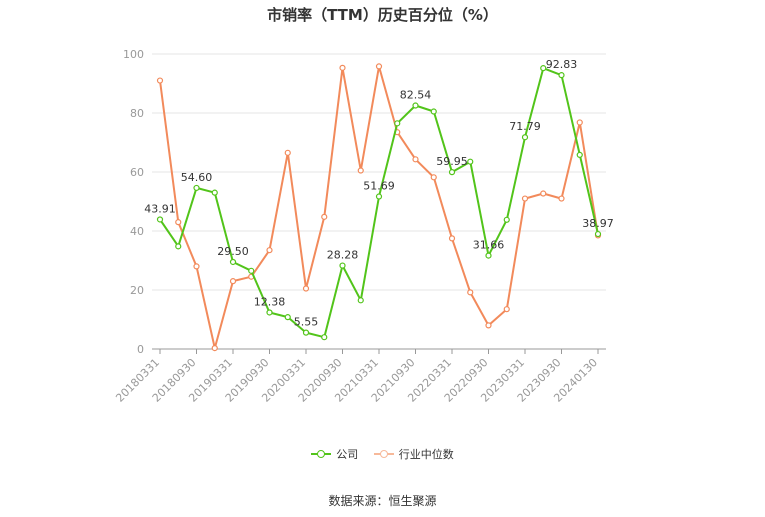  What do you see at coordinates (137, 172) in the screenshot?
I see `y-tick-label: 60` at bounding box center [137, 172].